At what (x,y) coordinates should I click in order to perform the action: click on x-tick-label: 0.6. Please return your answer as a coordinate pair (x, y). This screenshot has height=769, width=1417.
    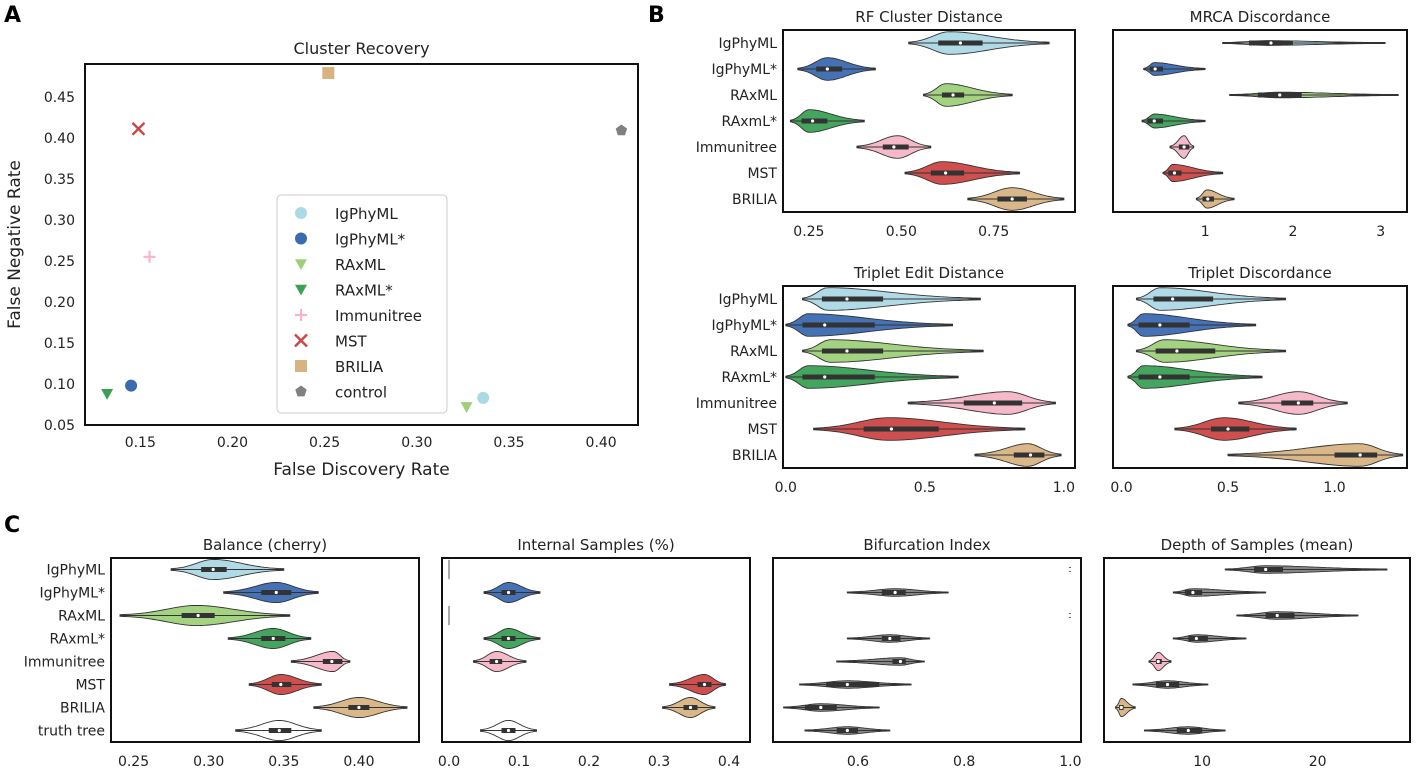
    Looking at the image, I should click on (858, 761).